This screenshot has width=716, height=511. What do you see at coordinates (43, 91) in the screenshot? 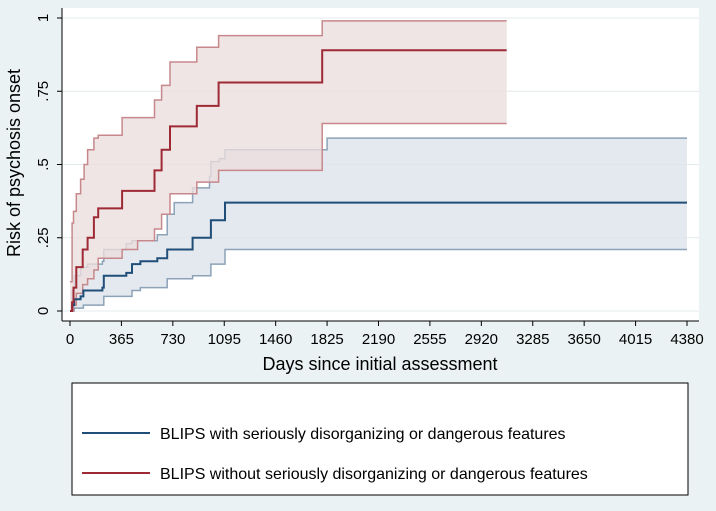
I see `y-tick-label-3: .75` at bounding box center [43, 91].